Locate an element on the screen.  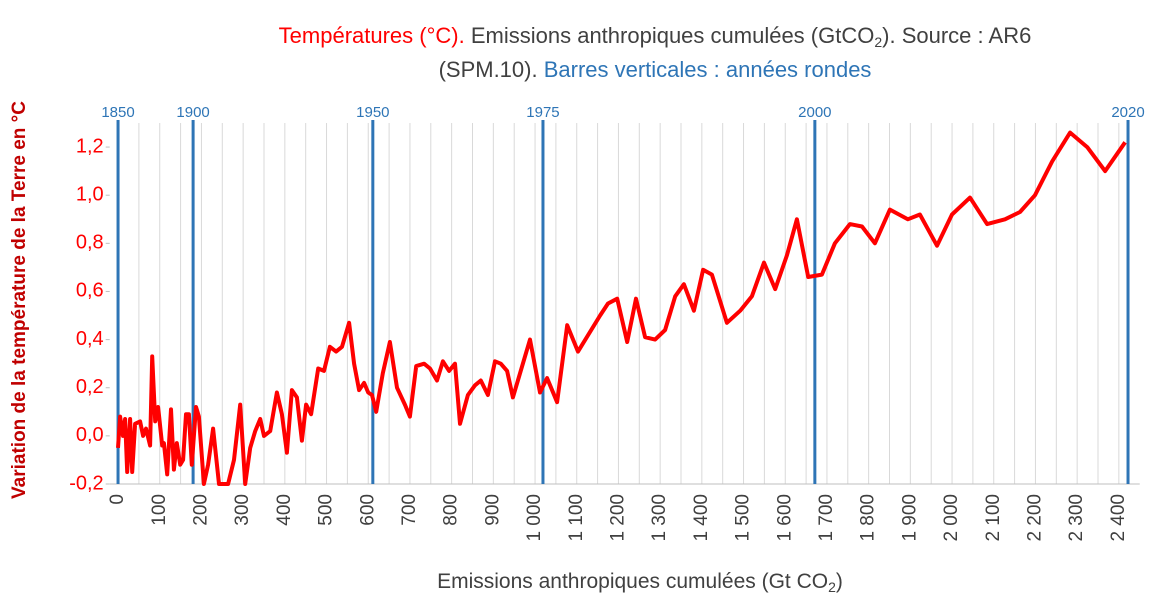
x-tick-label: 1 600 is located at coordinates (784, 518).